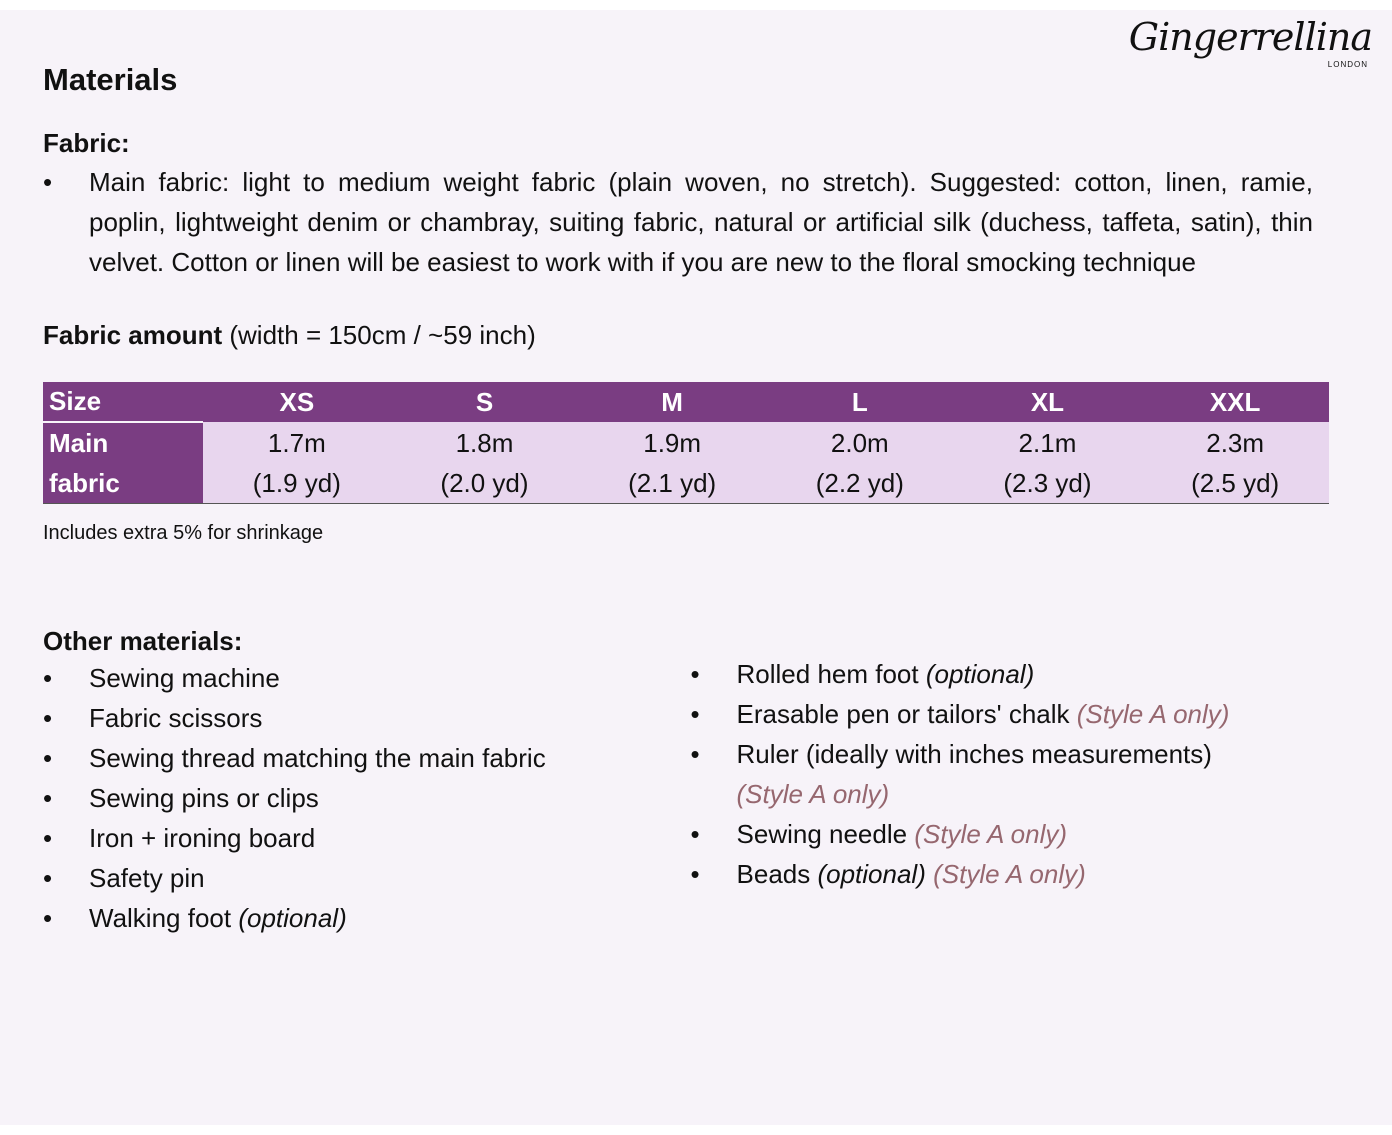 Image resolution: width=1392 pixels, height=1135 pixels. I want to click on table-header: M, so click(672, 402).